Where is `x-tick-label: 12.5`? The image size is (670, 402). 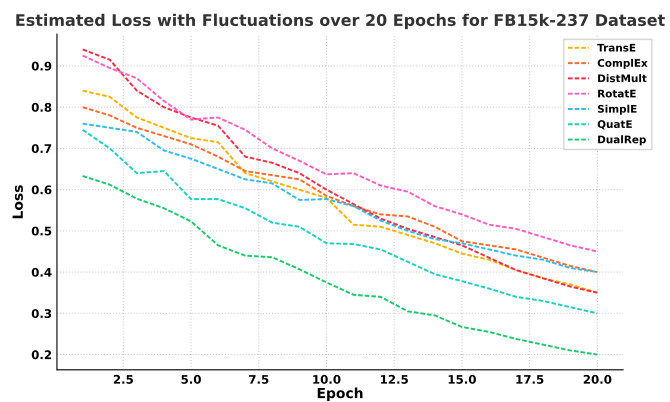 x-tick-label: 12.5 is located at coordinates (394, 379).